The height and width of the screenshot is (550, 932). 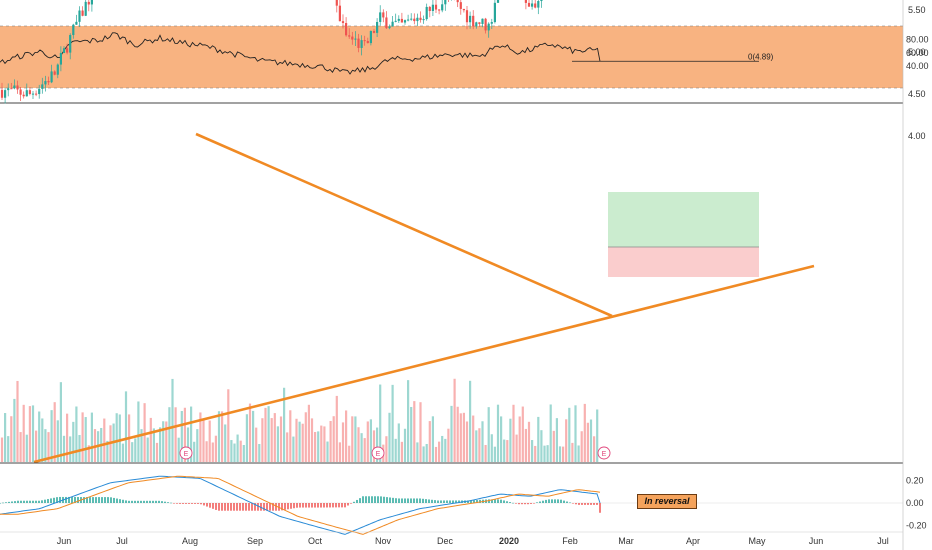 I want to click on price-tick-label: 5.00, so click(x=917, y=52).